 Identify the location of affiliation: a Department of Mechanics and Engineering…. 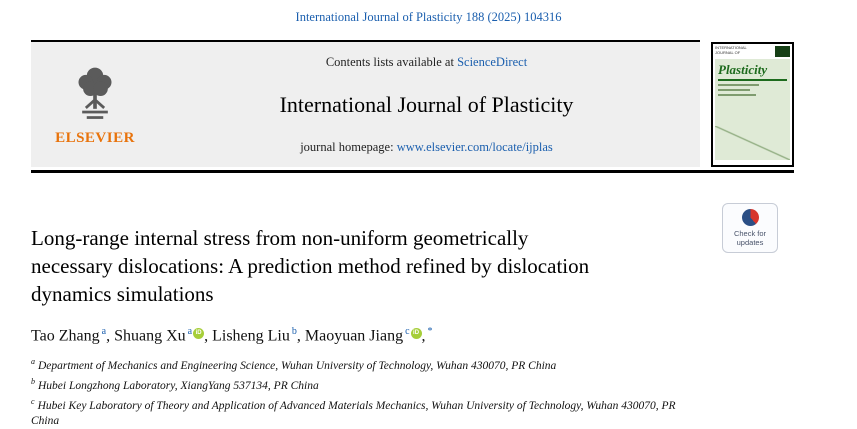
(363, 364).